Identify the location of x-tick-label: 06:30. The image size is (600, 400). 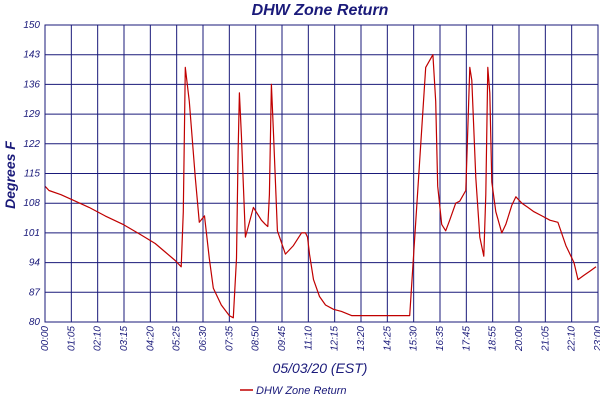
(203, 338).